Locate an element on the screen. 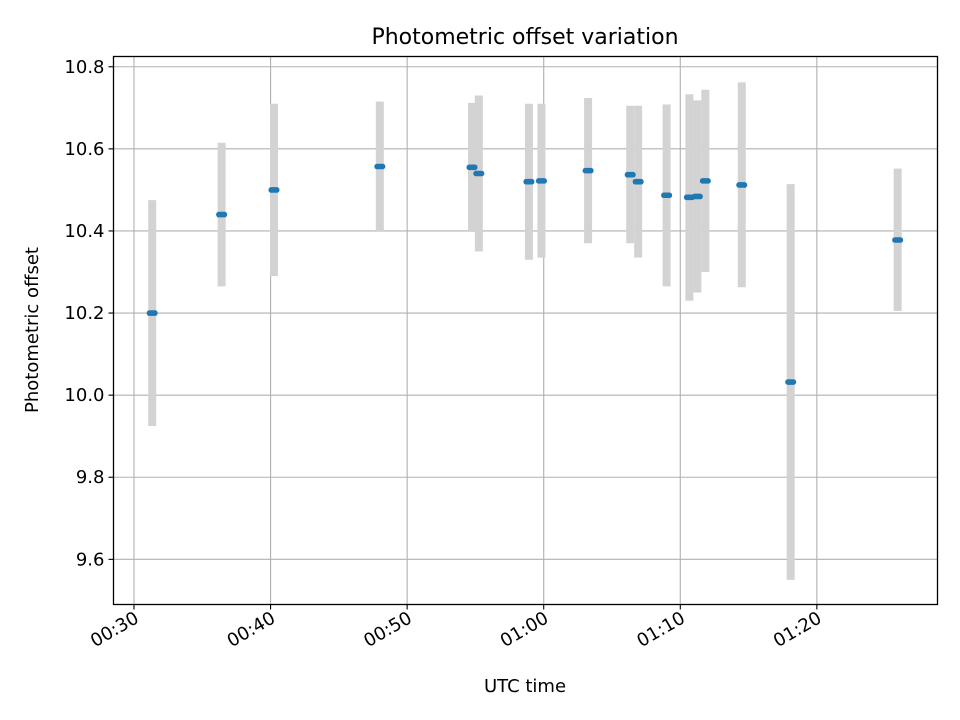  y-tick-label: 10.4 is located at coordinates (84, 231).